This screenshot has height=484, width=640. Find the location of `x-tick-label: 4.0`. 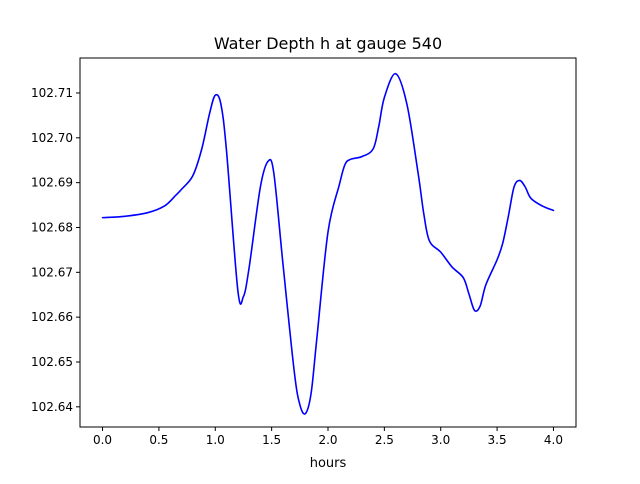

x-tick-label: 4.0 is located at coordinates (553, 440).